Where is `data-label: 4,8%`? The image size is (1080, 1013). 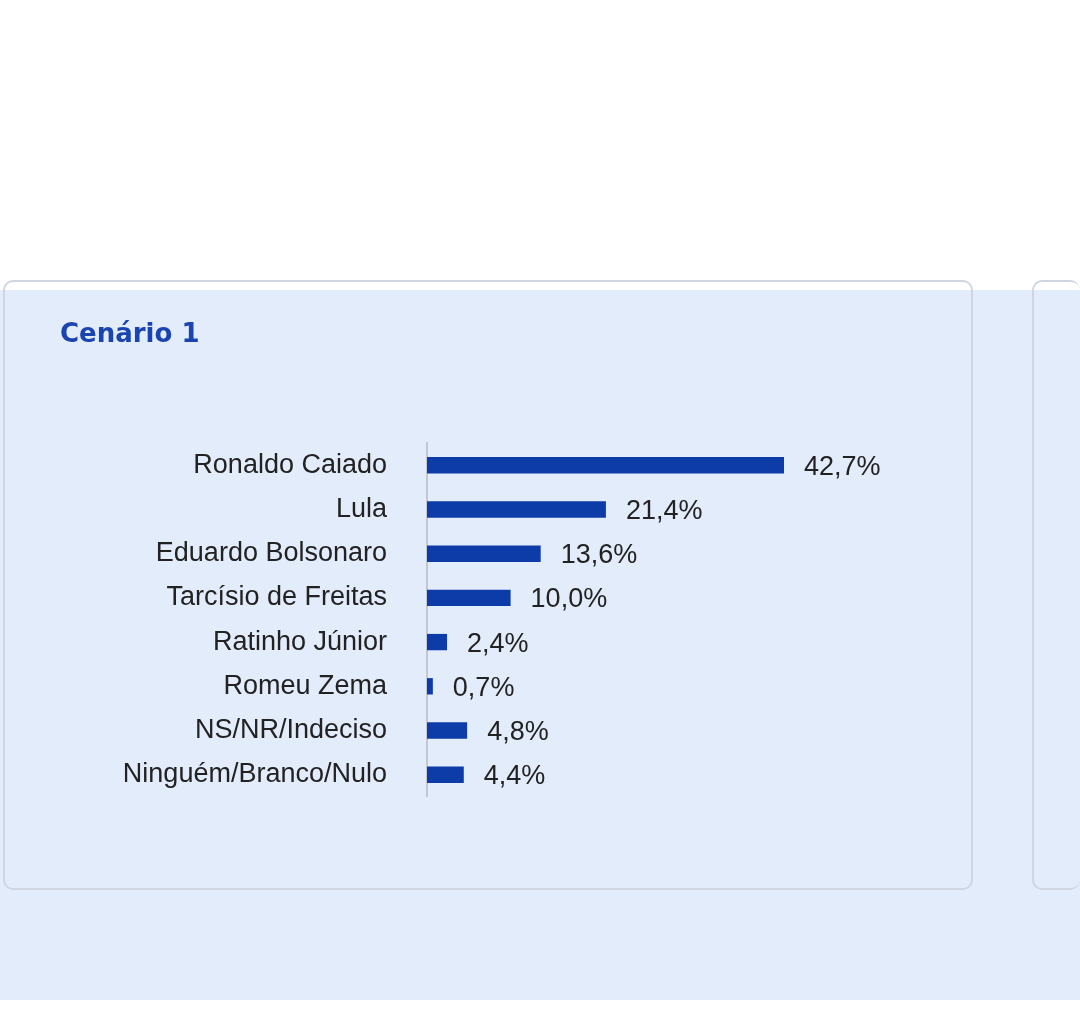 data-label: 4,8% is located at coordinates (518, 730).